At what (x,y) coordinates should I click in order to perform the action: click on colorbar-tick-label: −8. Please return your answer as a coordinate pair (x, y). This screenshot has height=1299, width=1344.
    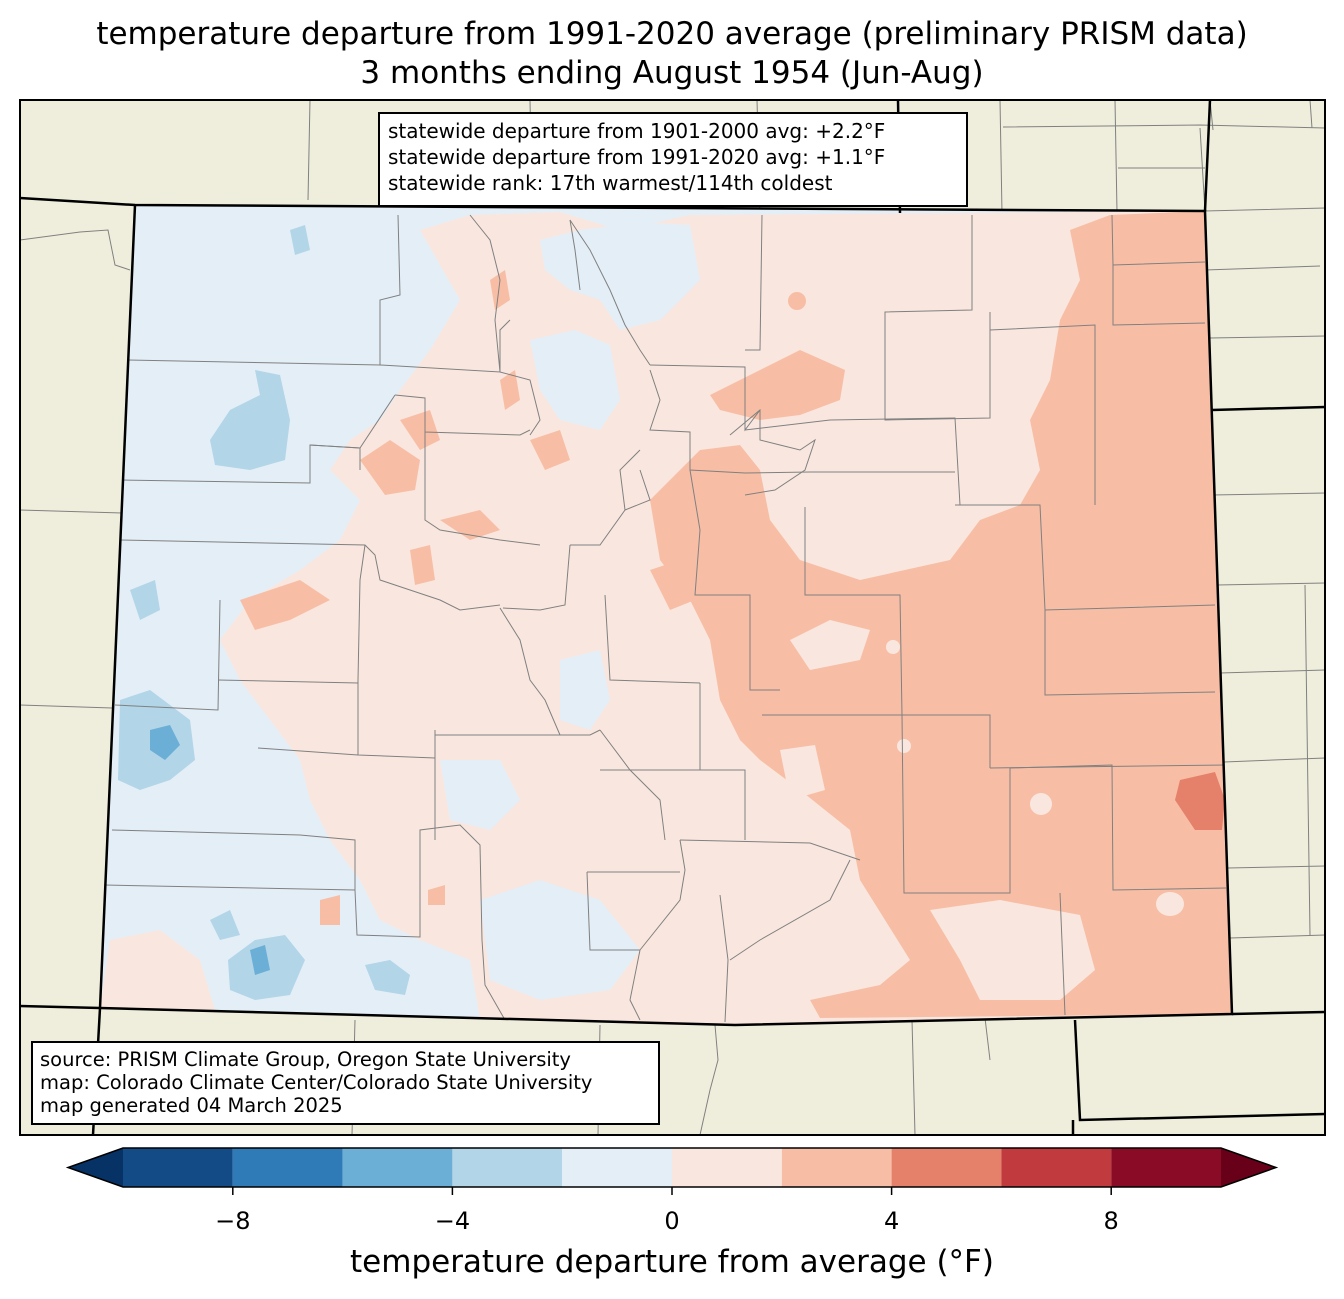
    Looking at the image, I should click on (232, 1221).